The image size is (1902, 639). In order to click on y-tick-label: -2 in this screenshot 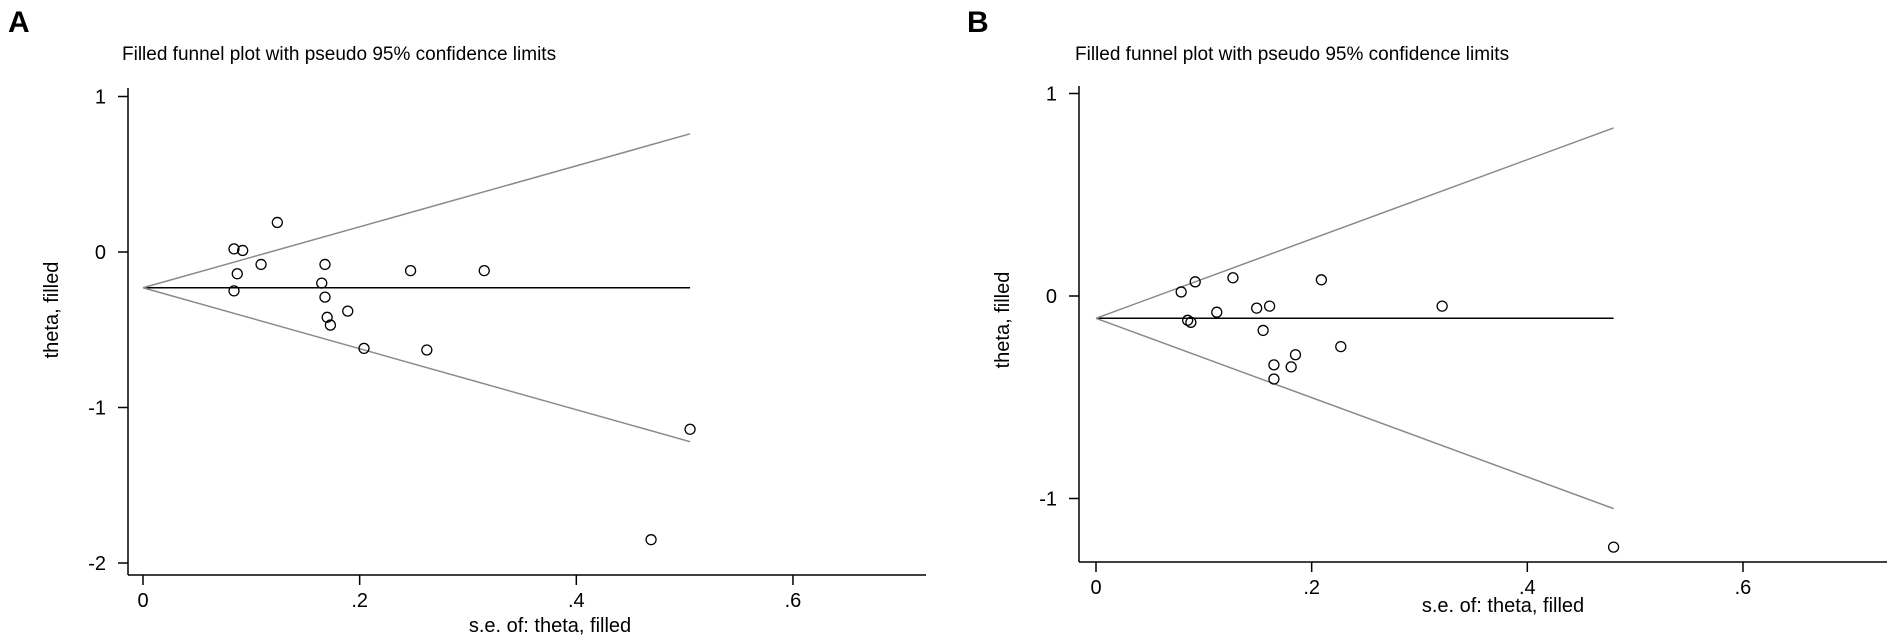, I will do `click(97, 564)`.